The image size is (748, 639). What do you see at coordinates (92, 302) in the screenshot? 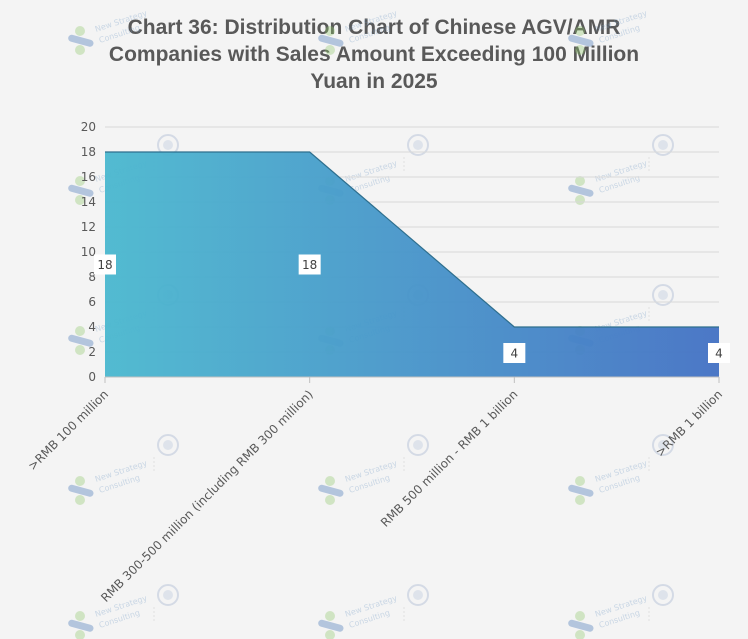
I see `y-tick-label: 6` at bounding box center [92, 302].